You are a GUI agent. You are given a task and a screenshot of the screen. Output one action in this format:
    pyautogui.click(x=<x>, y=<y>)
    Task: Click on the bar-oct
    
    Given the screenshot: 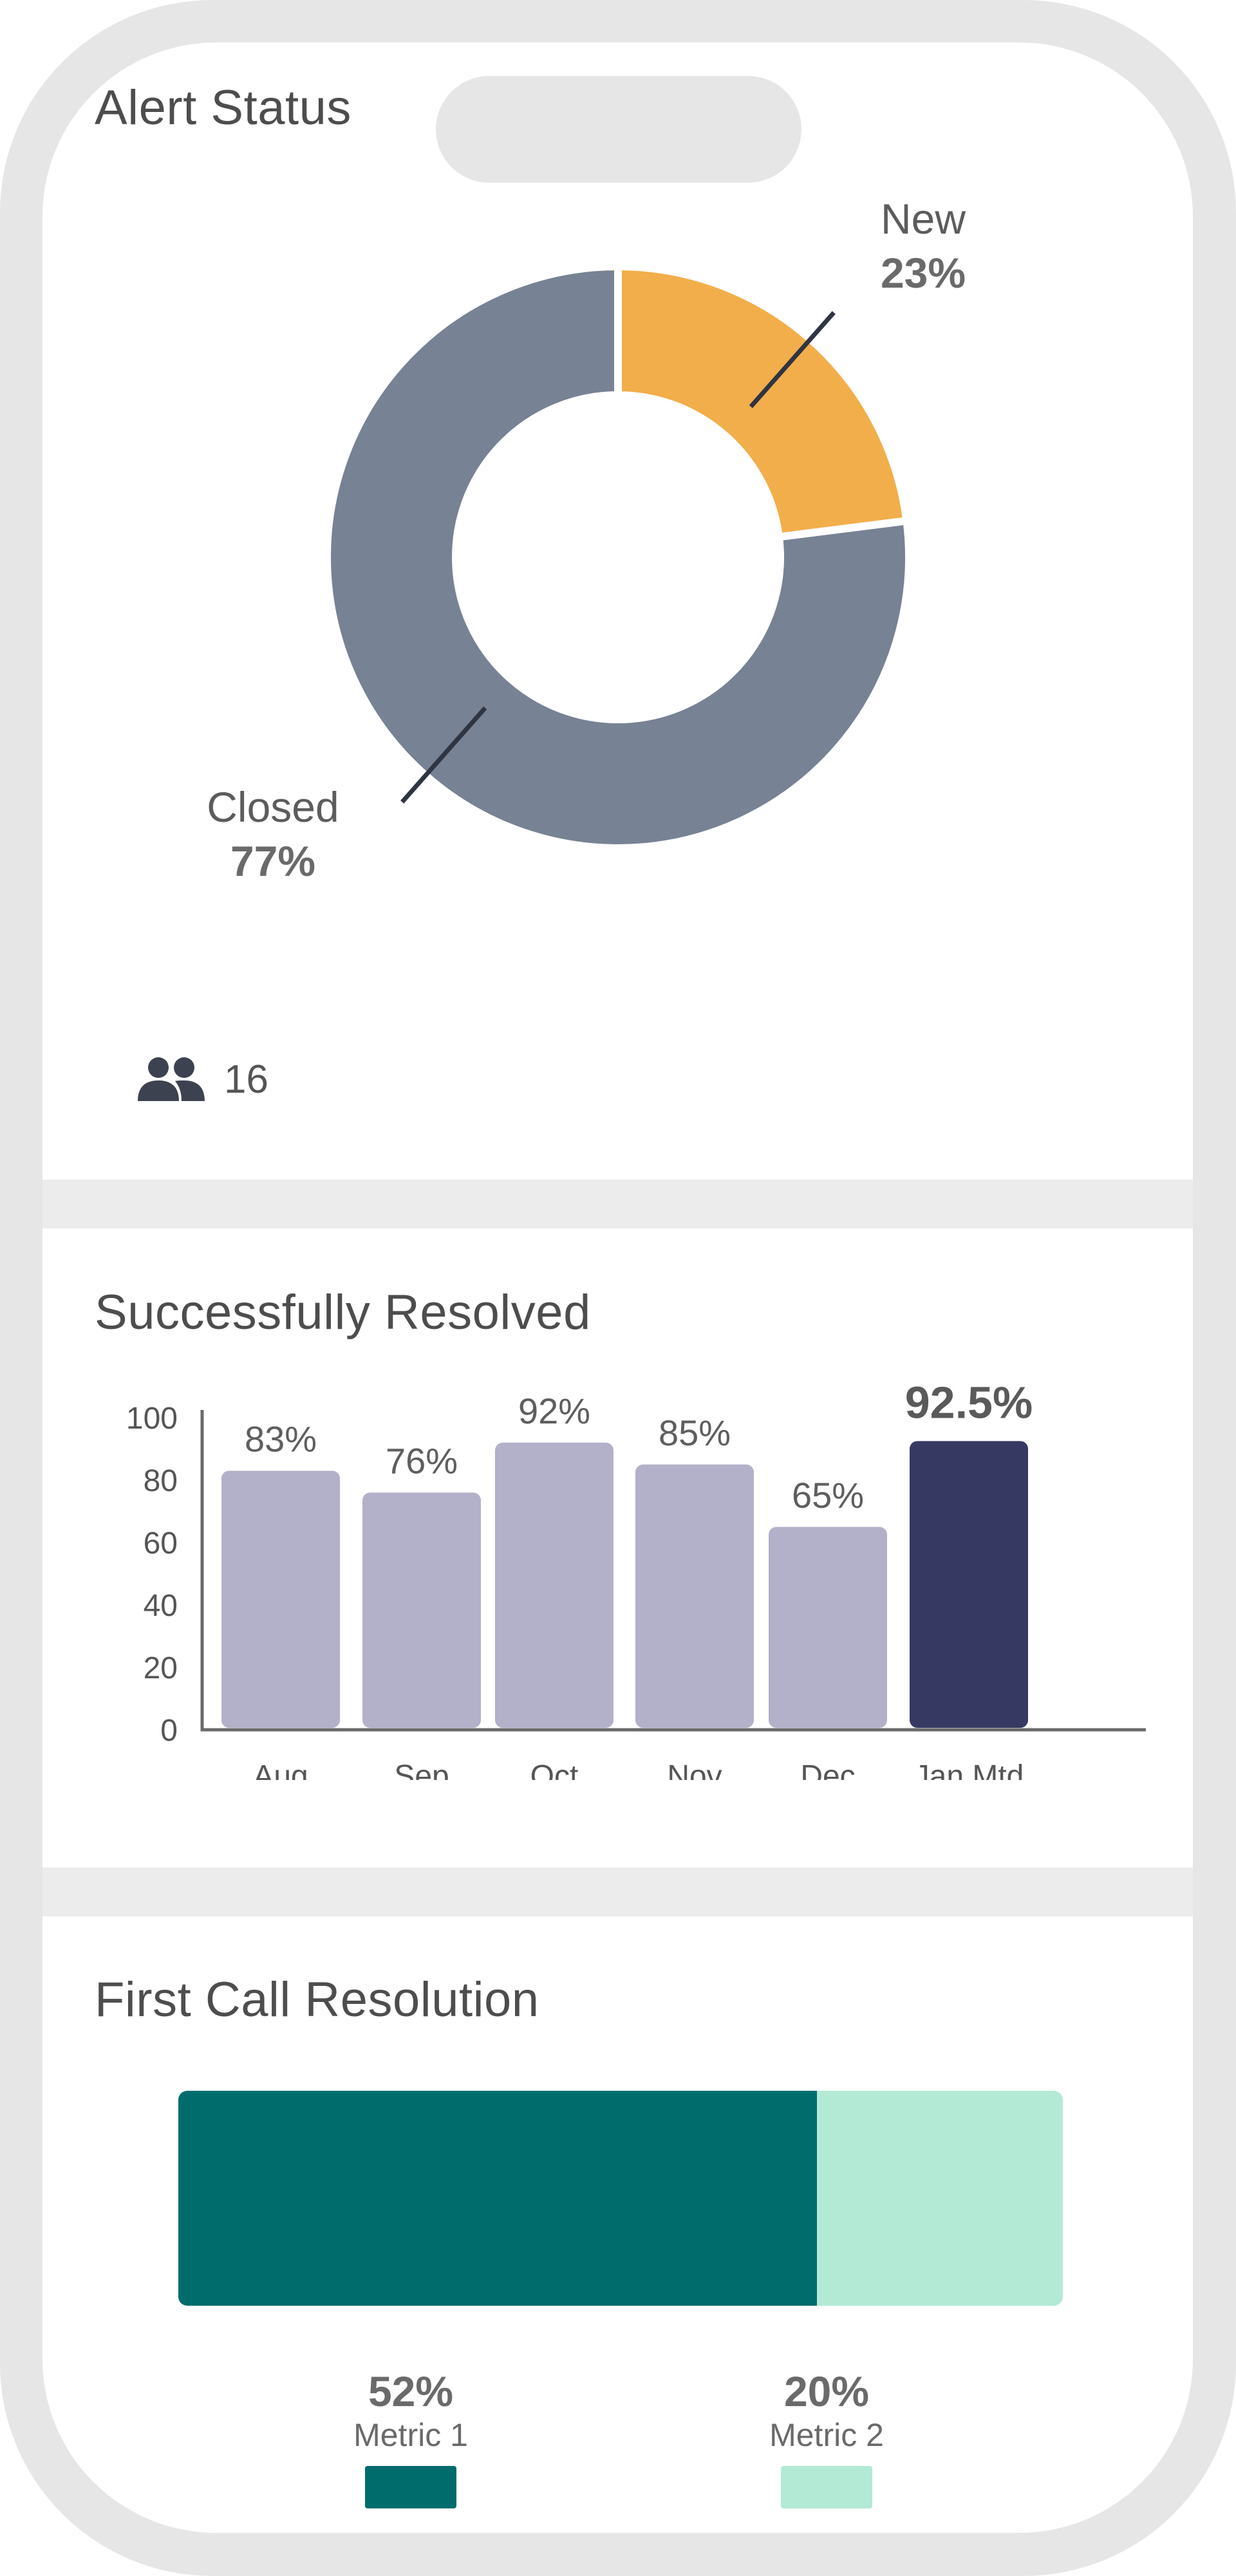 What is the action you would take?
    pyautogui.click(x=554, y=1585)
    